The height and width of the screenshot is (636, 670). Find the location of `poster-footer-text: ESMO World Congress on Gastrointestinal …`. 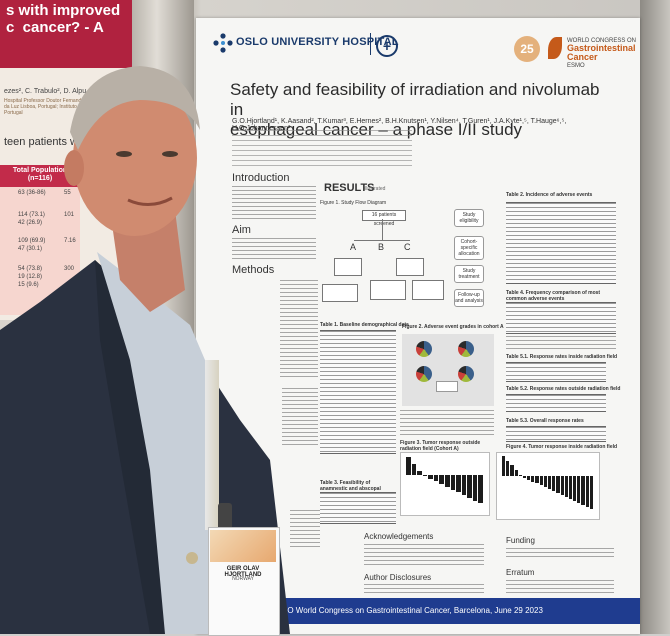

poster-footer-text: ESMO World Congress on Gastrointestinal … is located at coordinates (406, 610).